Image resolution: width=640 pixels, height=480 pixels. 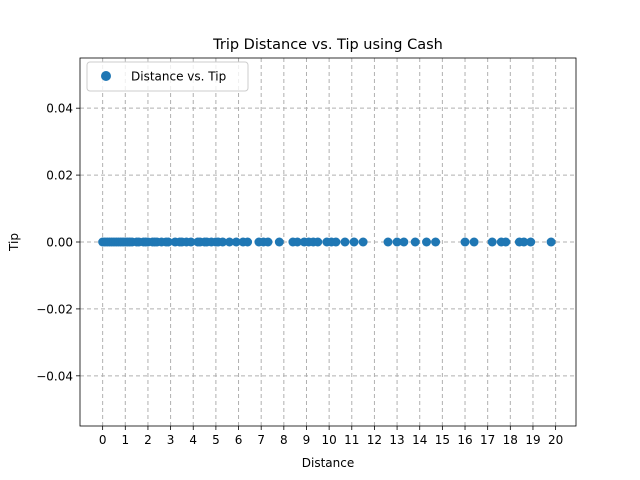 I want to click on x-tick-label: 0, so click(x=103, y=440).